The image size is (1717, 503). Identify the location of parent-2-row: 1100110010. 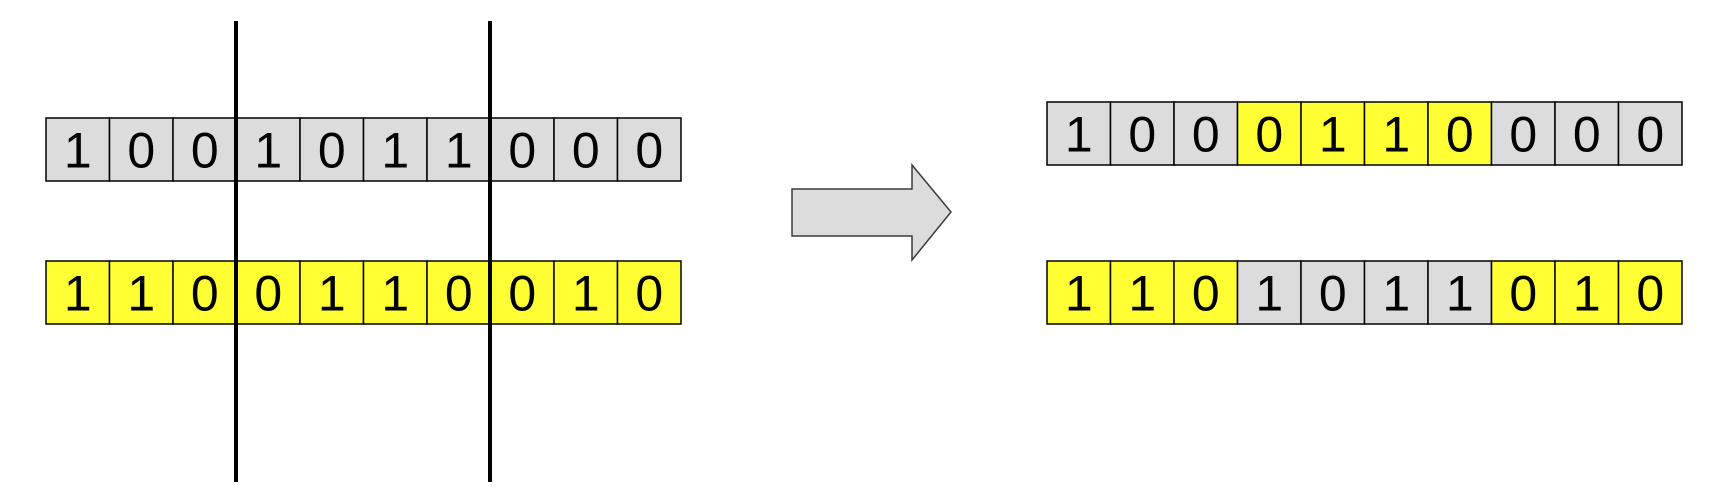
(363, 292).